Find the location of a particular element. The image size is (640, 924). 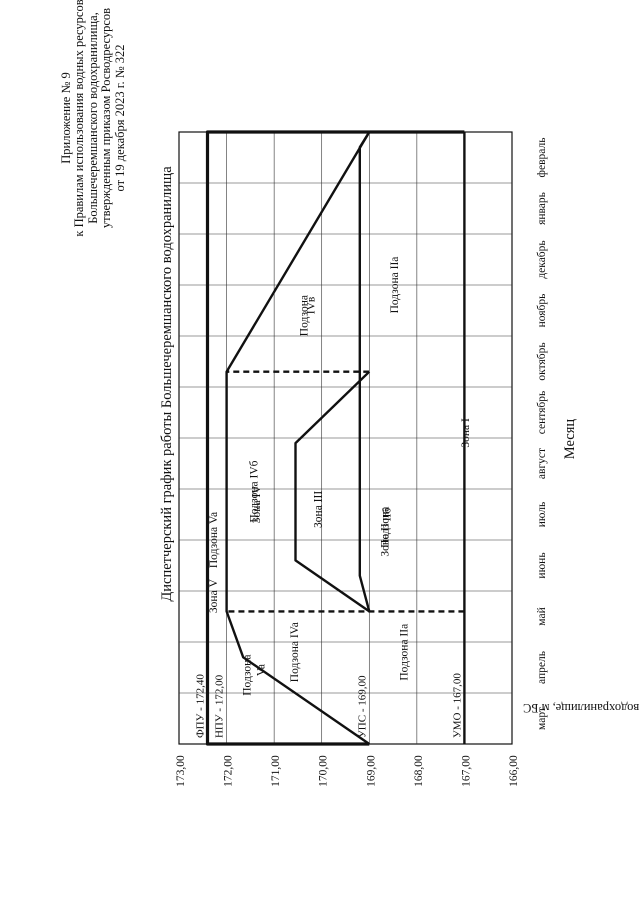

x-tick-label: февраль is located at coordinates (542, 158).